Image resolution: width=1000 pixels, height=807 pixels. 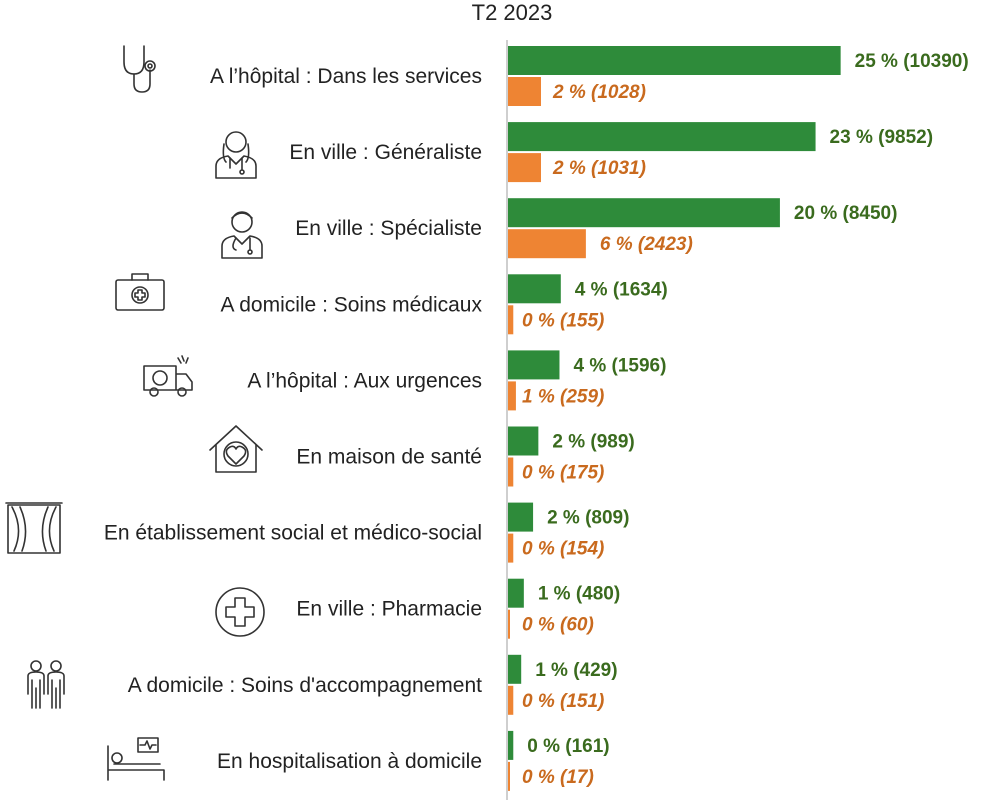 I want to click on data-label-series-1: 0 % (161), so click(x=568, y=746).